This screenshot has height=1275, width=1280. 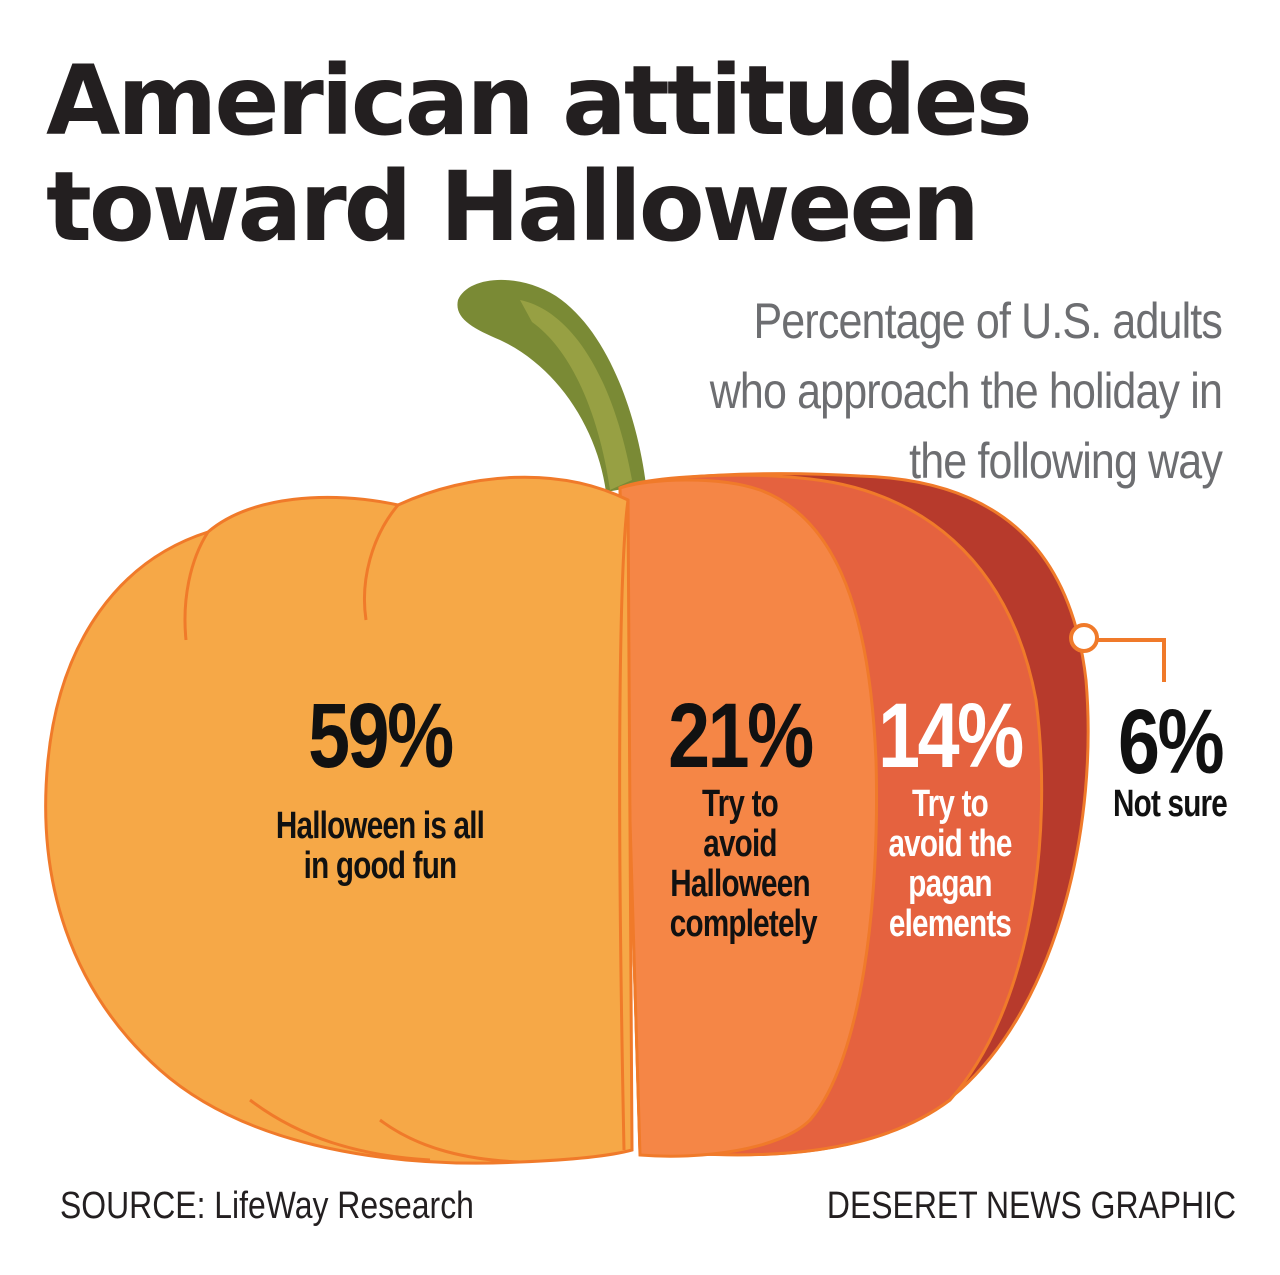 I want to click on category-label-good-fun: Halloween is all in good fun, so click(x=380, y=846).